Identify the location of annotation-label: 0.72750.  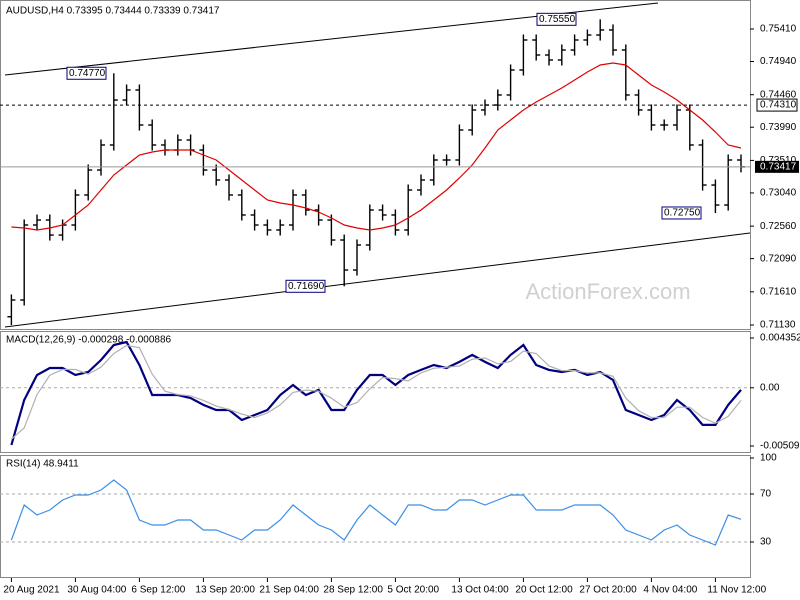
(682, 213).